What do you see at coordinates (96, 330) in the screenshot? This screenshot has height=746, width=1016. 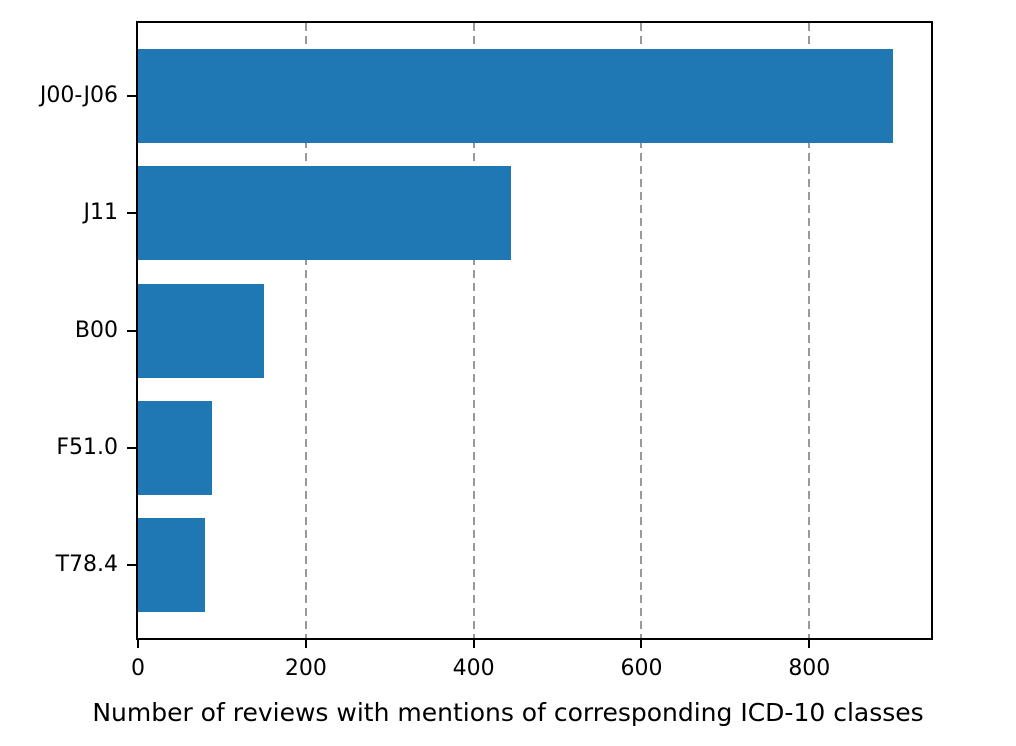 I see `y-tick-label-b00: B00` at bounding box center [96, 330].